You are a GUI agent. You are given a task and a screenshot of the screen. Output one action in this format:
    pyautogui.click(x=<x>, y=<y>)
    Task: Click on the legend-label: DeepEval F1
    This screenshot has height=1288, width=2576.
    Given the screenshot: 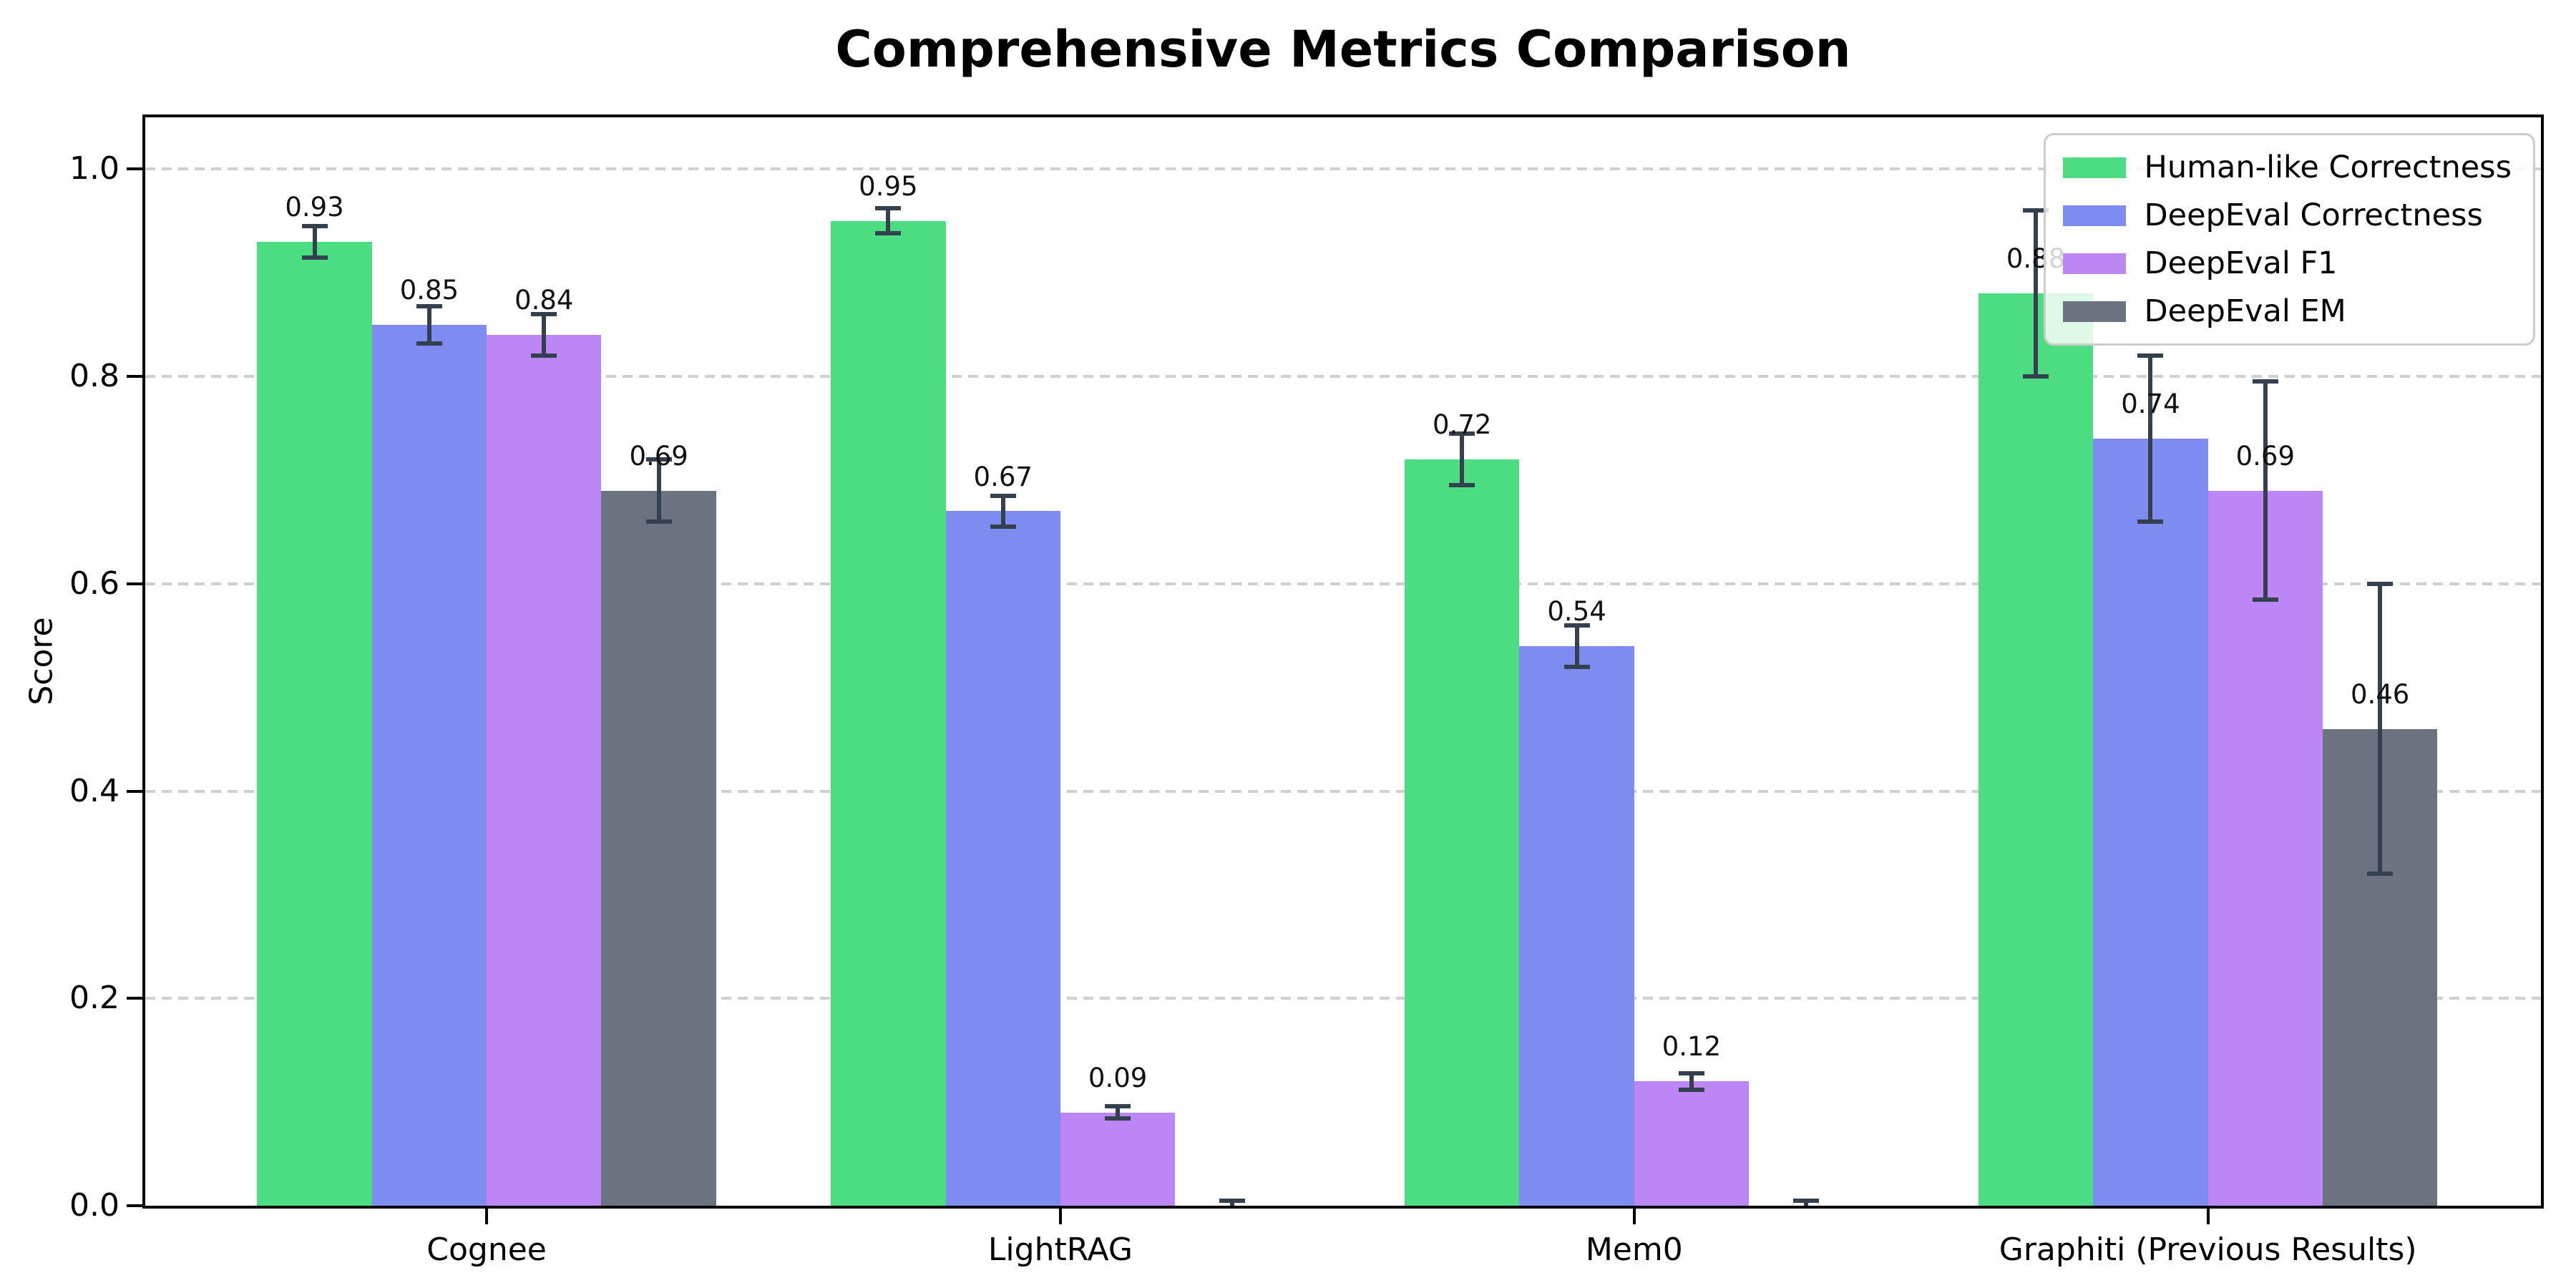 What is the action you would take?
    pyautogui.click(x=2241, y=263)
    